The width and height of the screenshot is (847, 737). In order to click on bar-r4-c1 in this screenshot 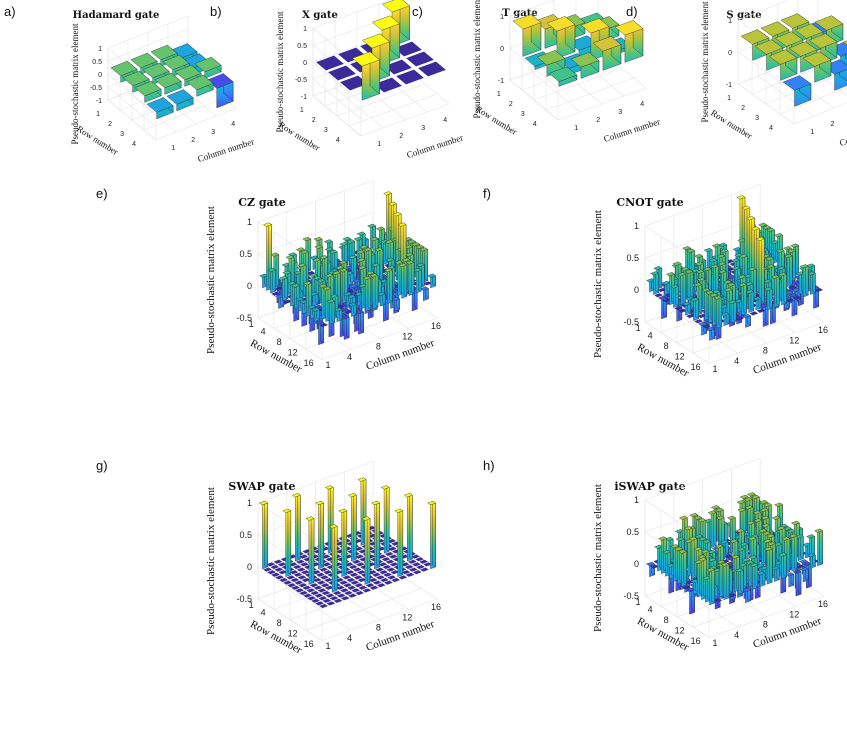, I will do `click(663, 307)`.